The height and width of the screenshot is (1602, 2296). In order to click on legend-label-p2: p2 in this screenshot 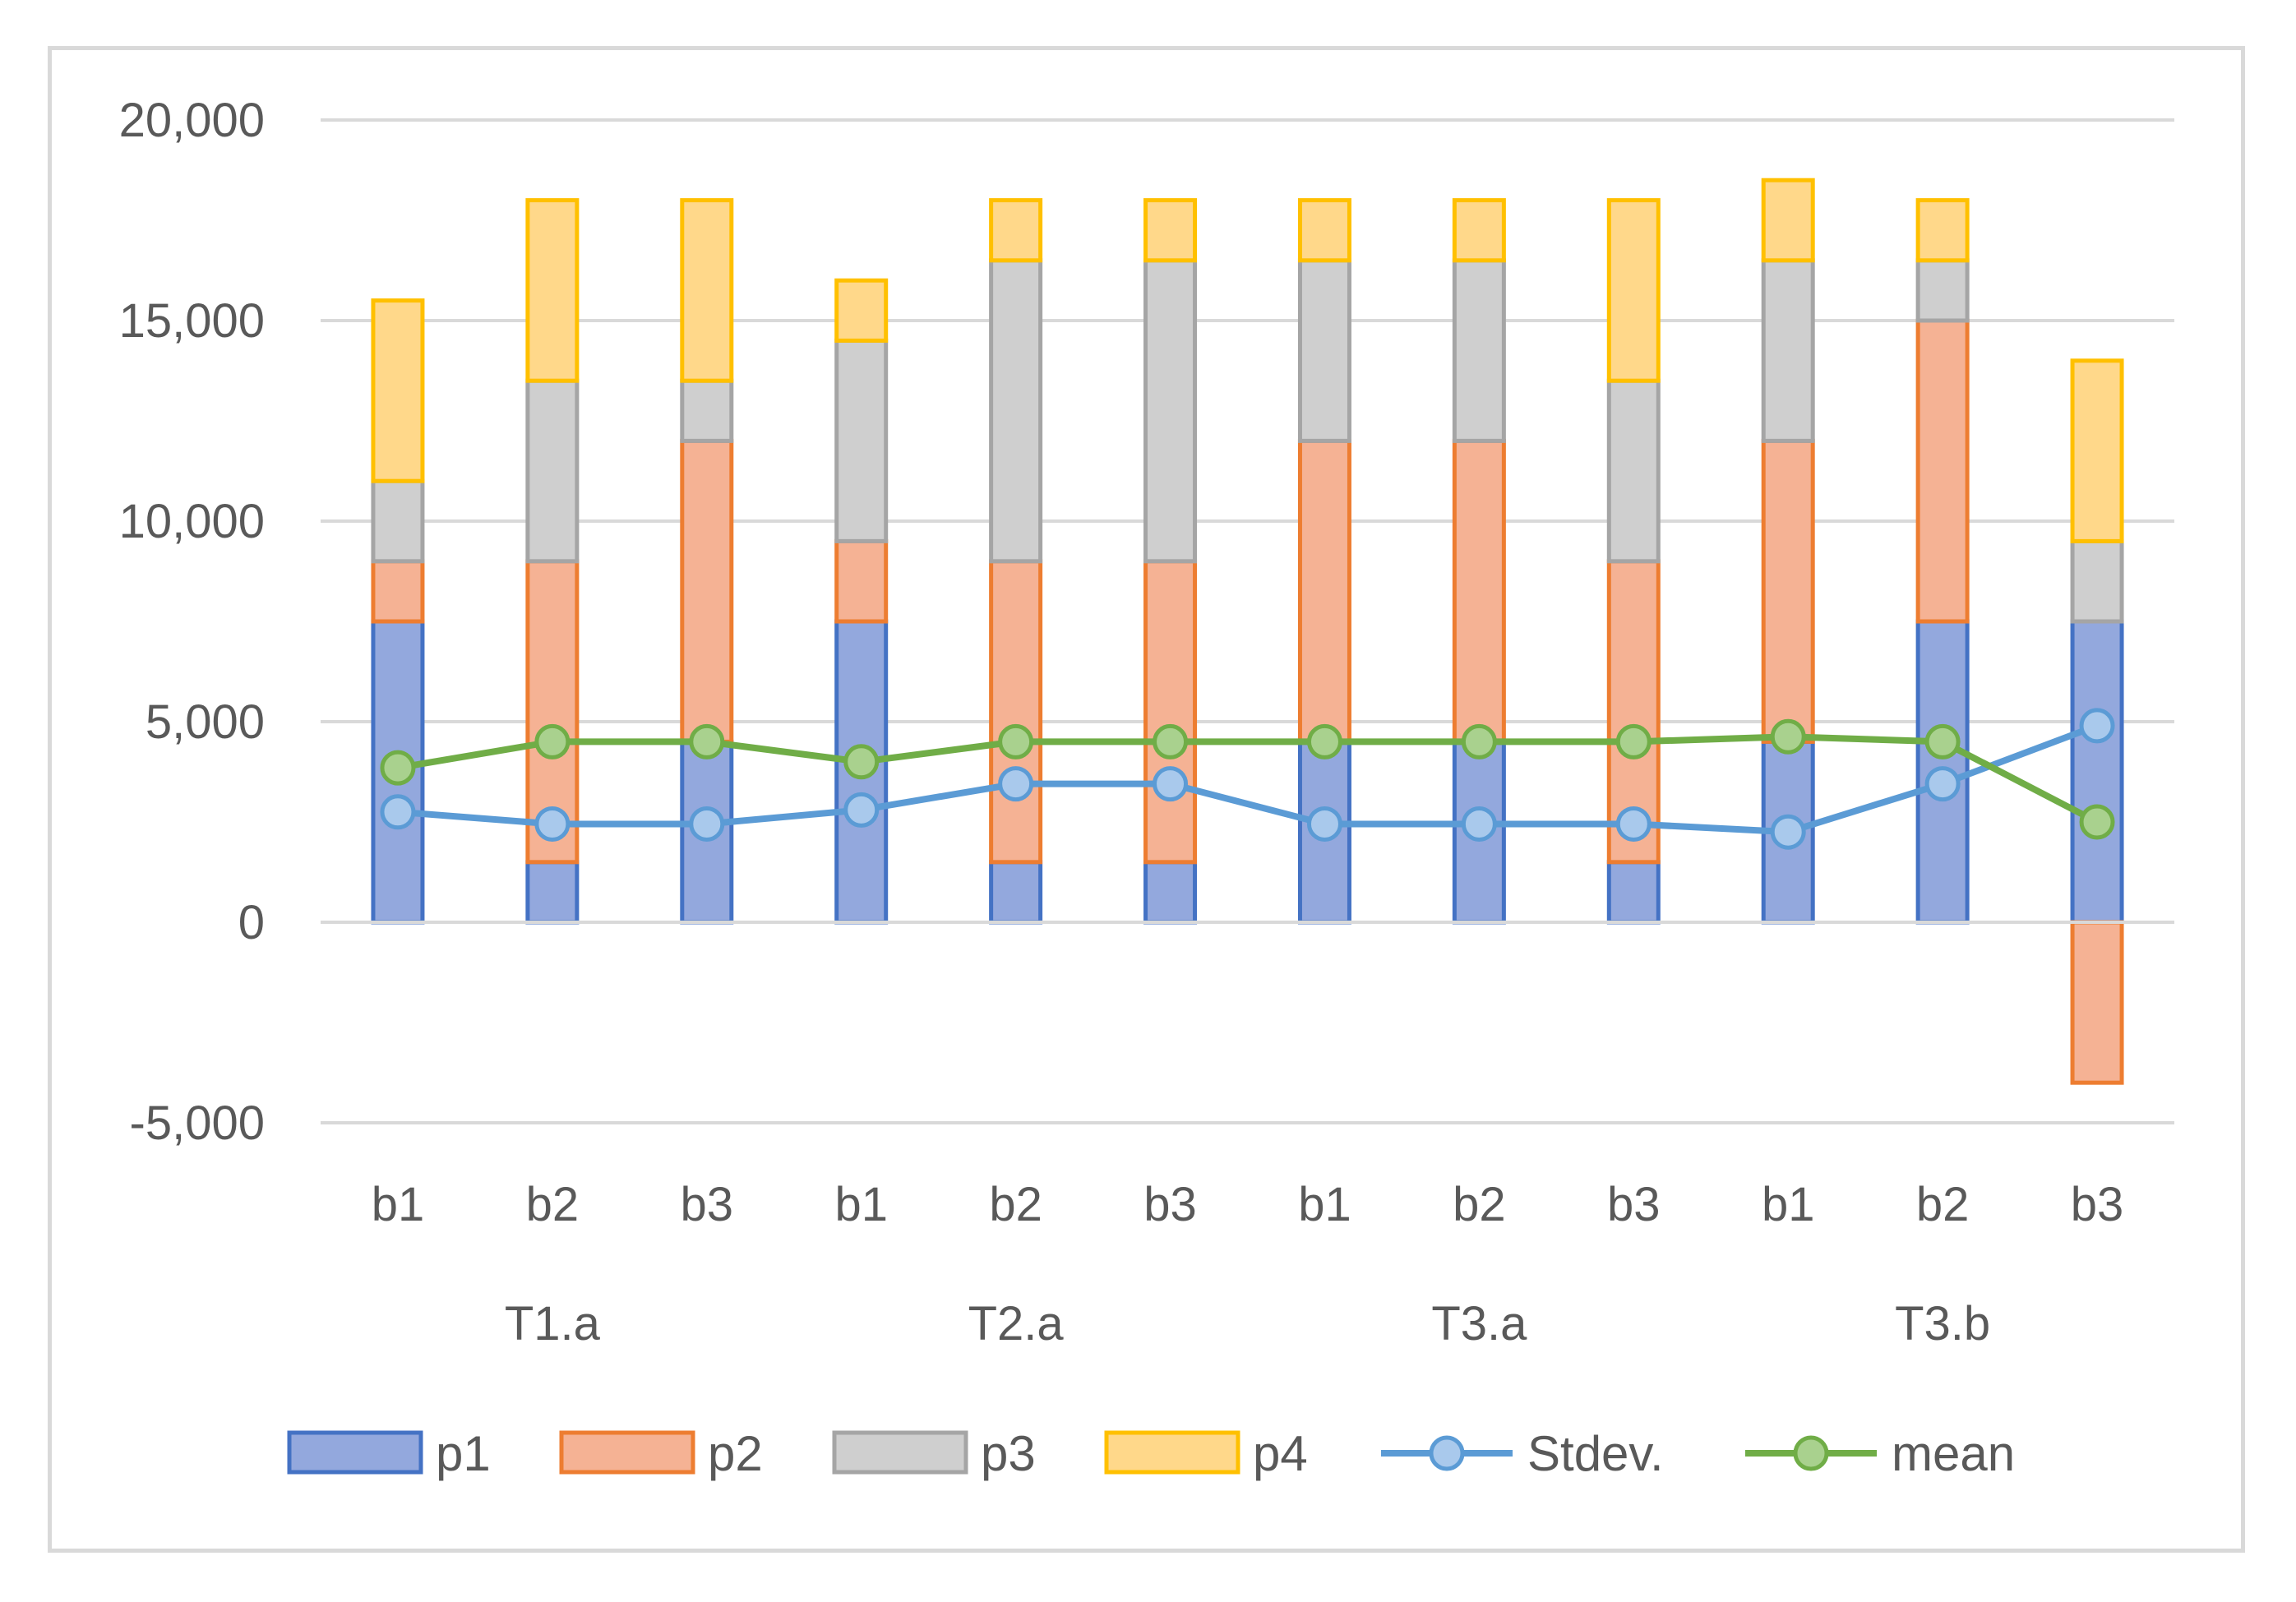, I will do `click(735, 1453)`.